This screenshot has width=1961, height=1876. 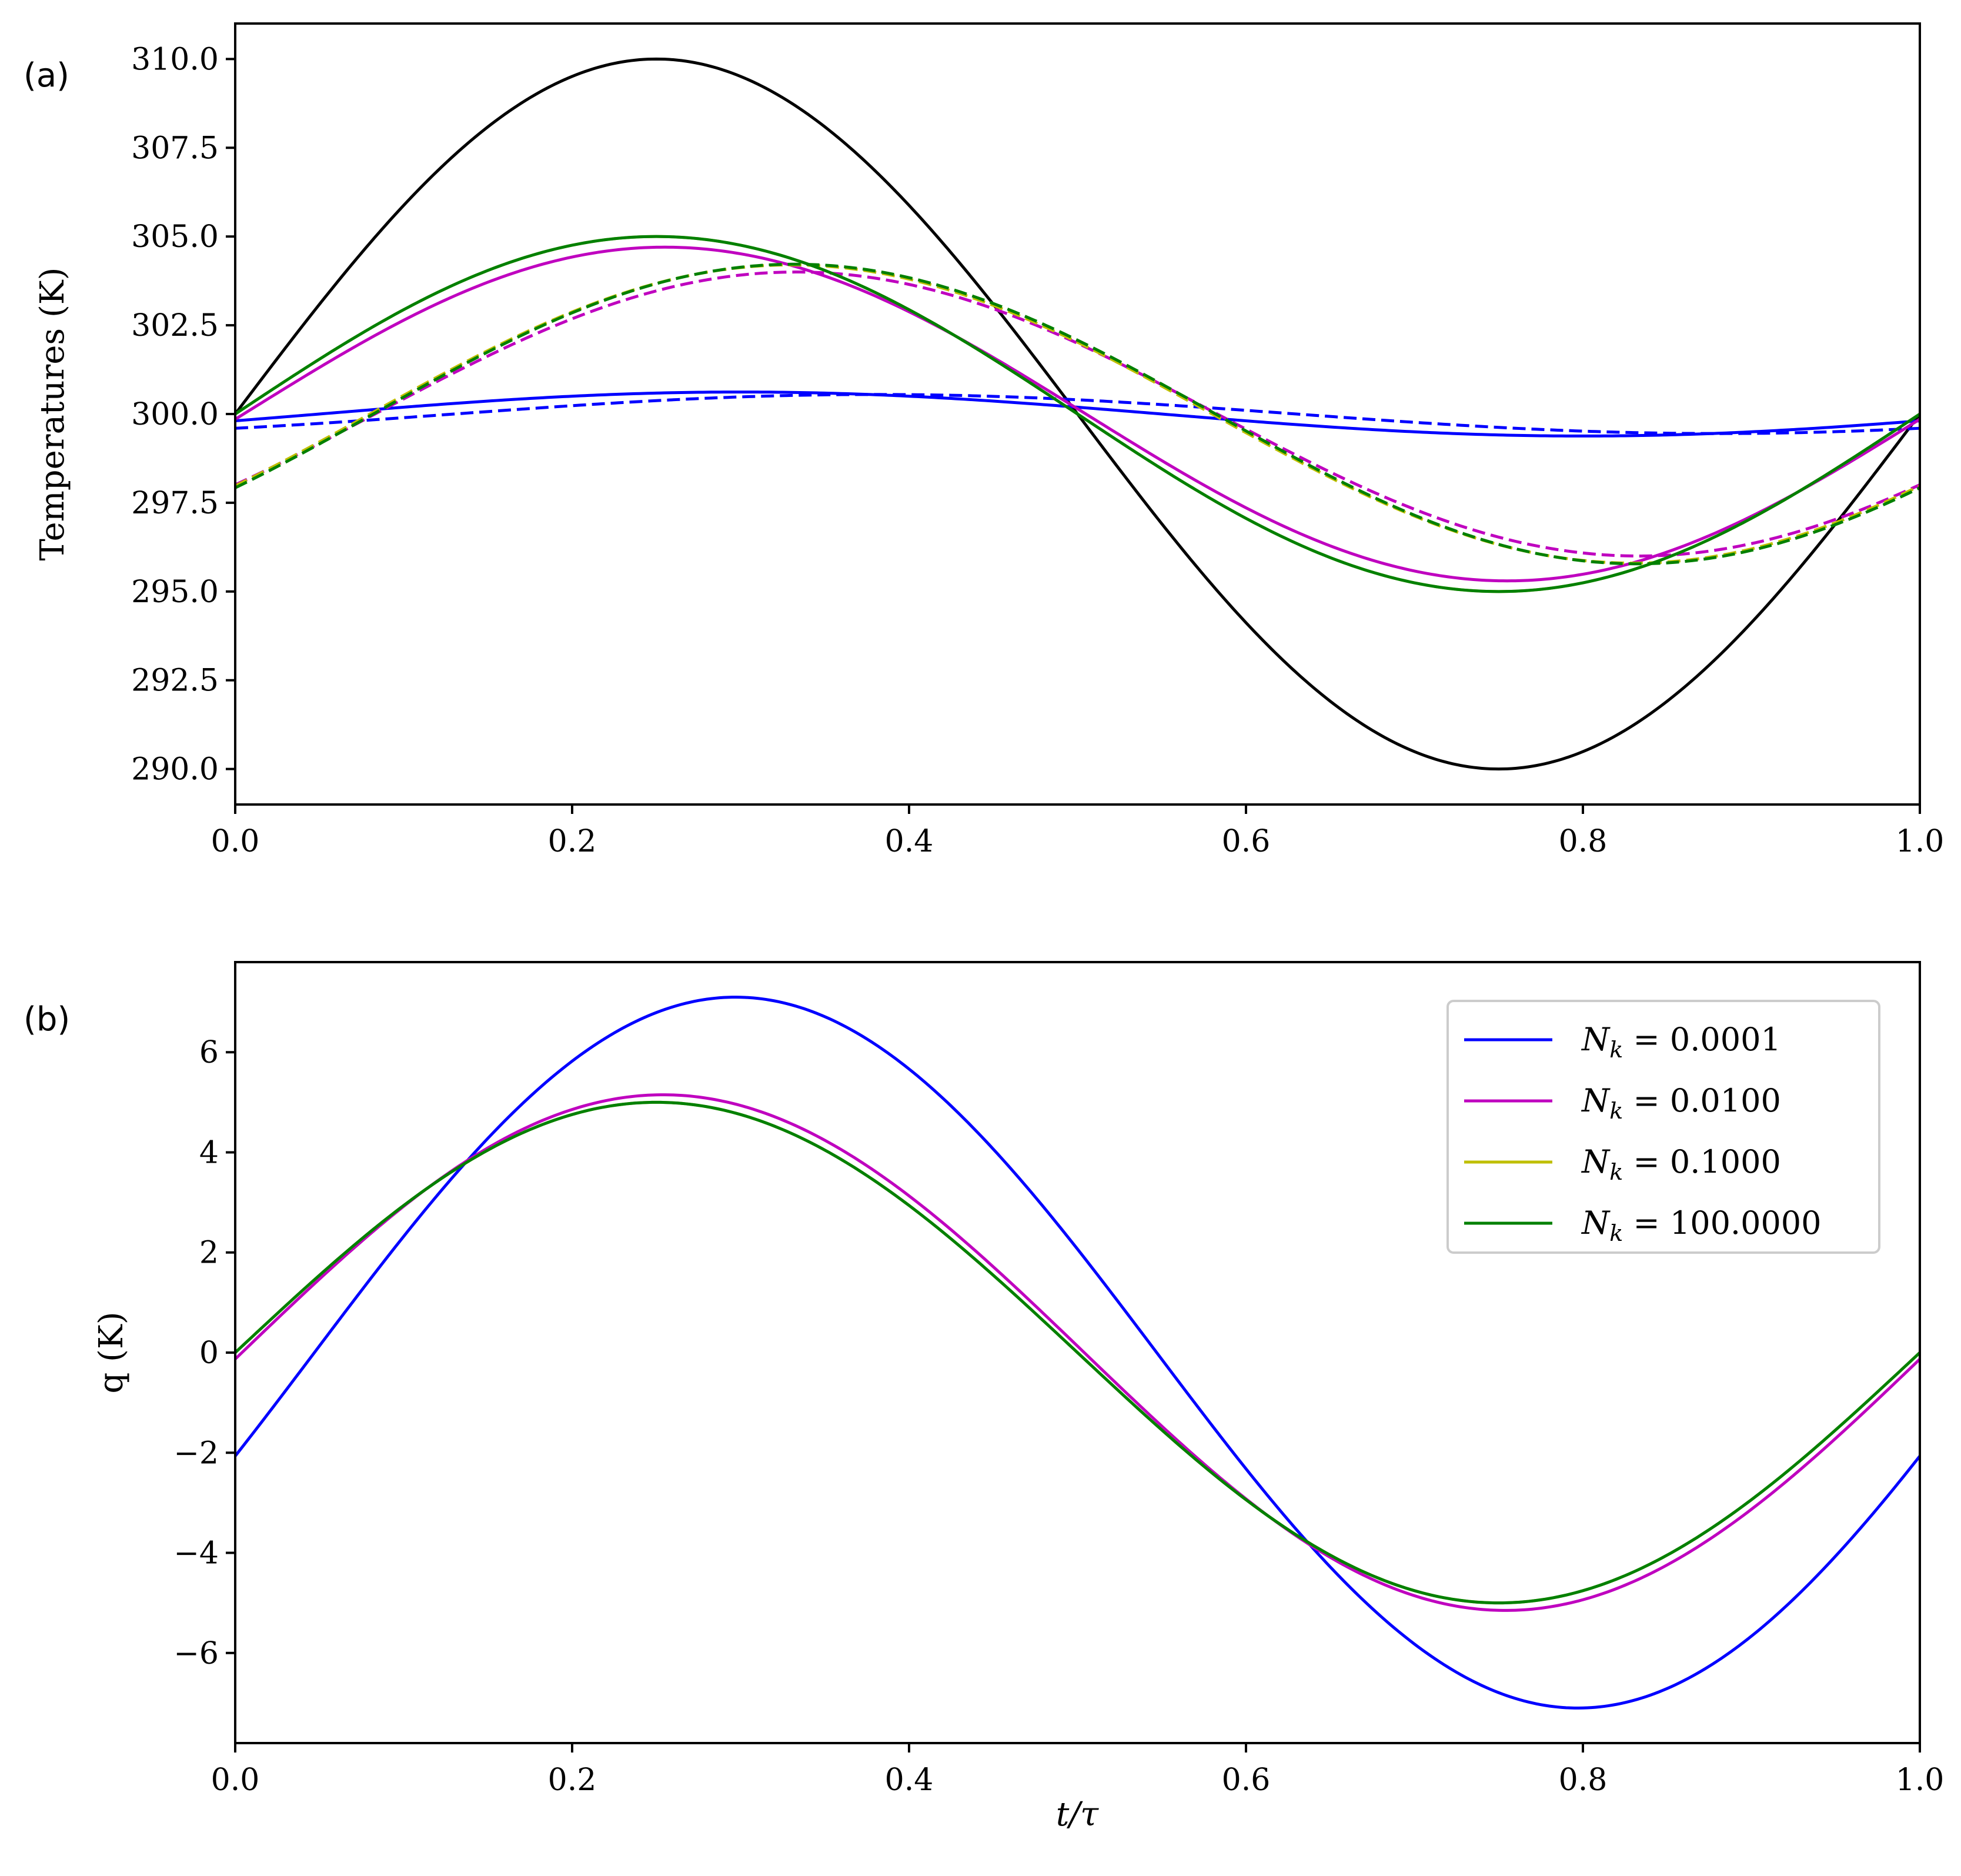 What do you see at coordinates (209, 1152) in the screenshot?
I see `y-tick-label-b-5: 4` at bounding box center [209, 1152].